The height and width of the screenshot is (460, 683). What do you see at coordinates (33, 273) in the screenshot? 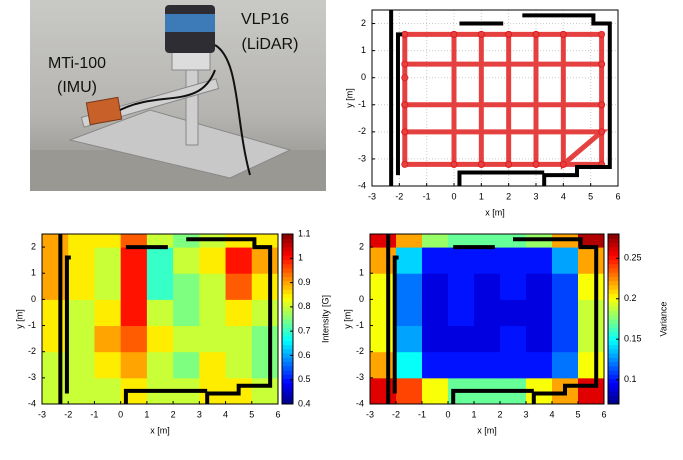
I see `y-tick-label: 1` at bounding box center [33, 273].